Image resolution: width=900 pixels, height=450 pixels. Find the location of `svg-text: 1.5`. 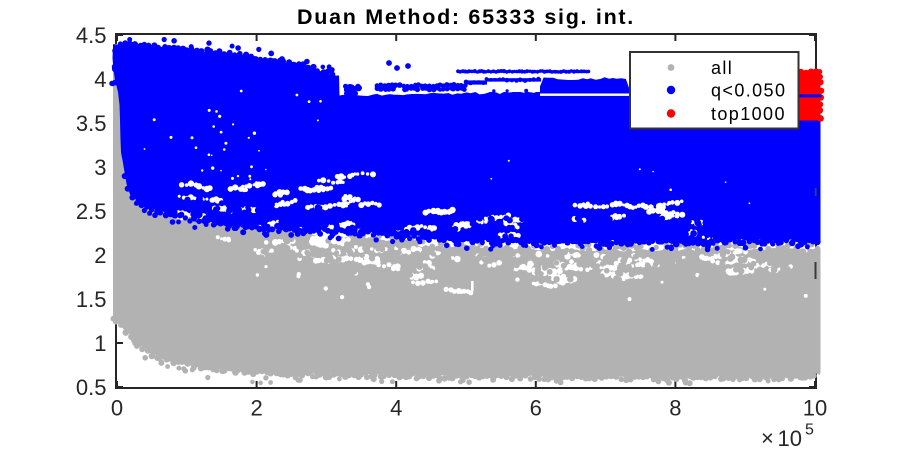

svg-text: 1.5 is located at coordinates (91, 299).